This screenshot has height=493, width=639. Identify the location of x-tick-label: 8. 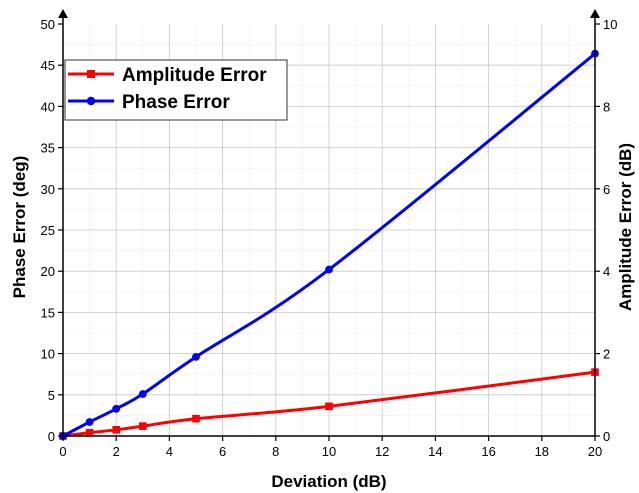
(275, 451).